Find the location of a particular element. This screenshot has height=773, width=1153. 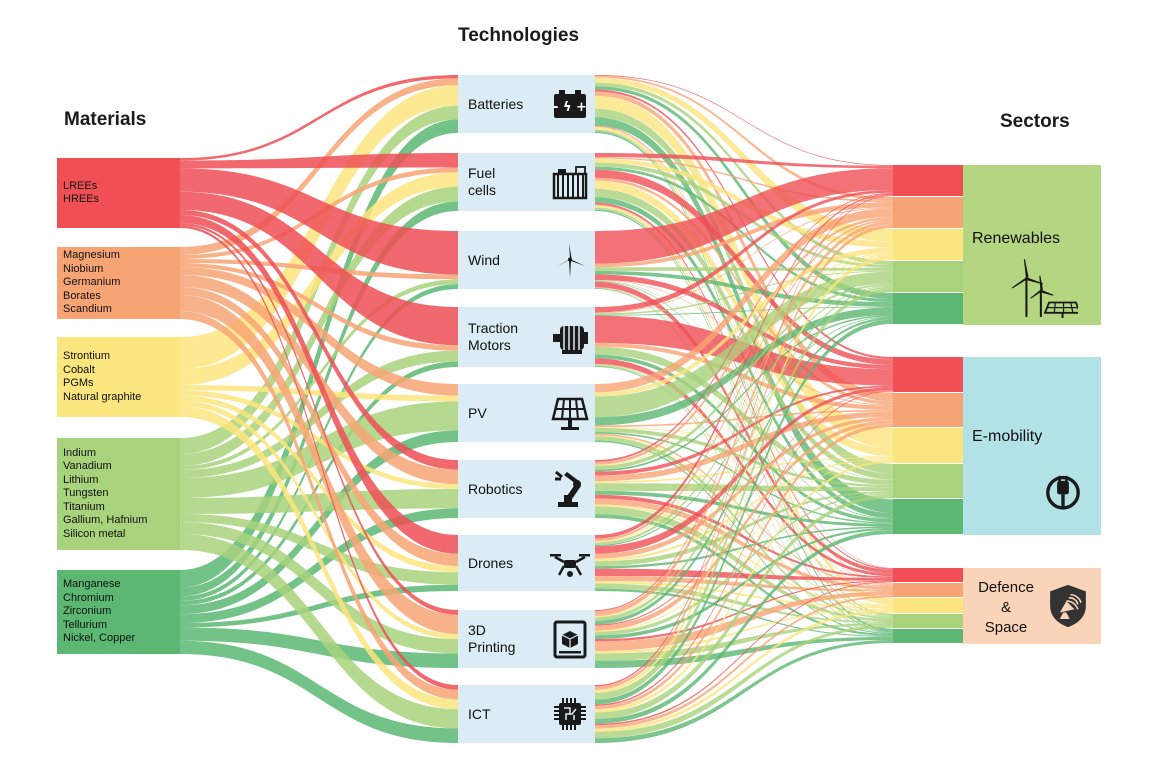

microchip-icon is located at coordinates (570, 714).